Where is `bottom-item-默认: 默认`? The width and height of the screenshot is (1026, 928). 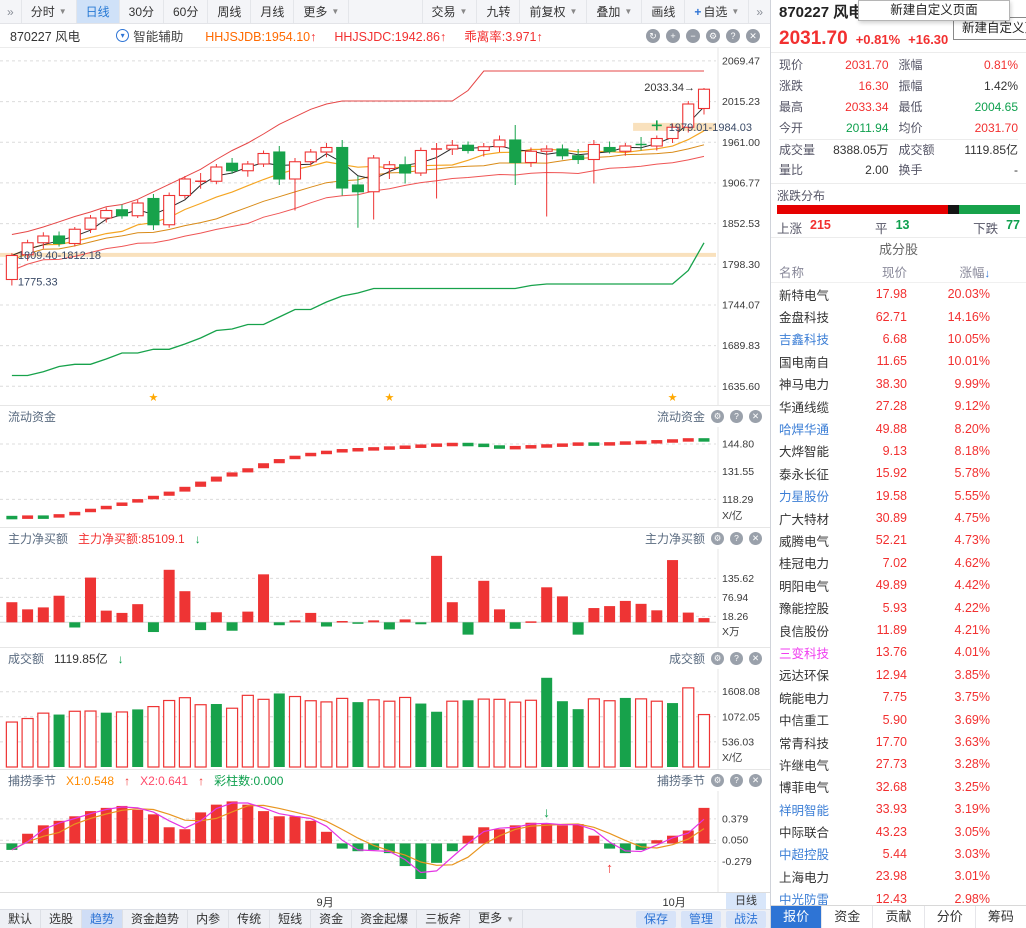
bottom-item-默认: 默认 is located at coordinates (21, 919).